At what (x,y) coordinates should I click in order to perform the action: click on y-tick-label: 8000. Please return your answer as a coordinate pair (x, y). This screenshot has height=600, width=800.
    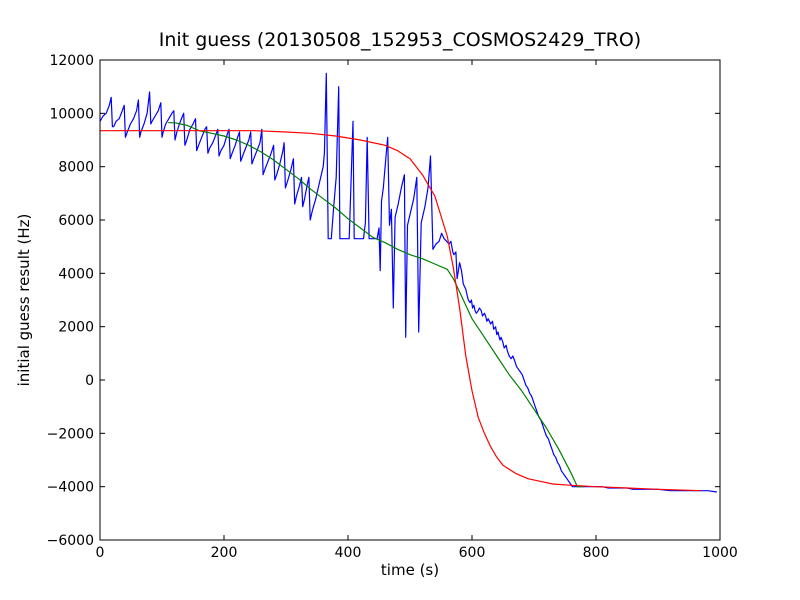
    Looking at the image, I should click on (76, 168).